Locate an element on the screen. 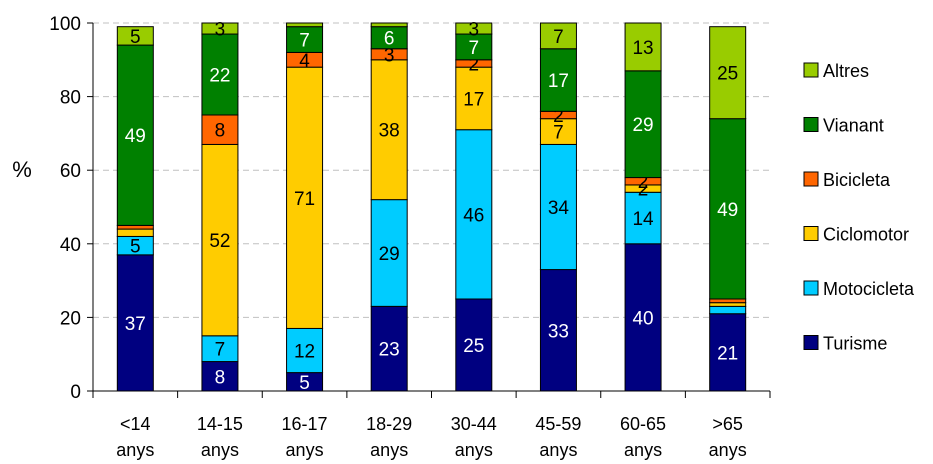 The height and width of the screenshot is (464, 933). data-label: 29 is located at coordinates (642, 125).